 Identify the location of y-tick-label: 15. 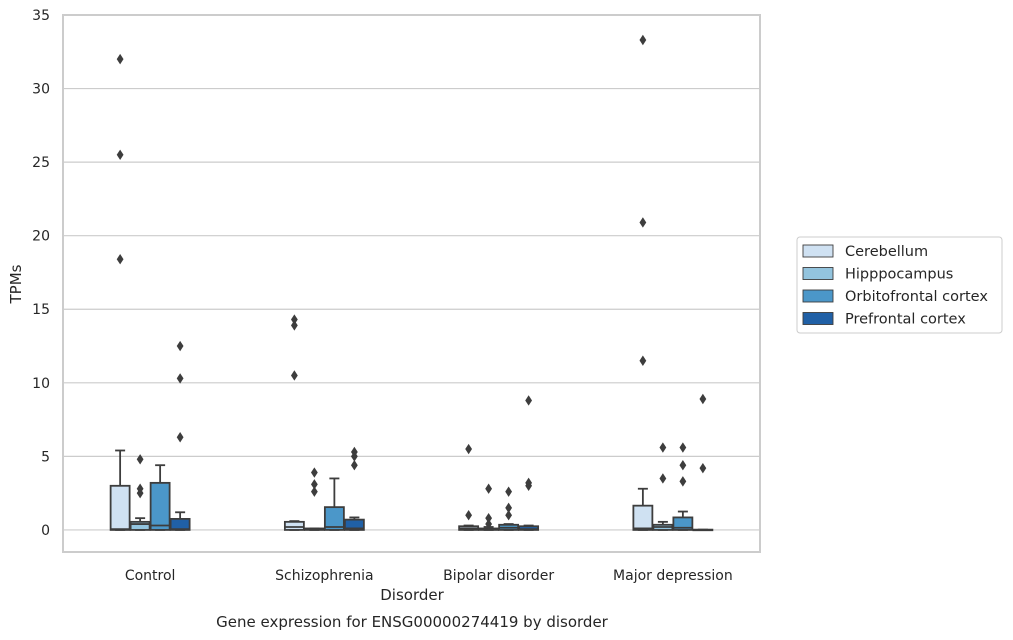
(41, 310).